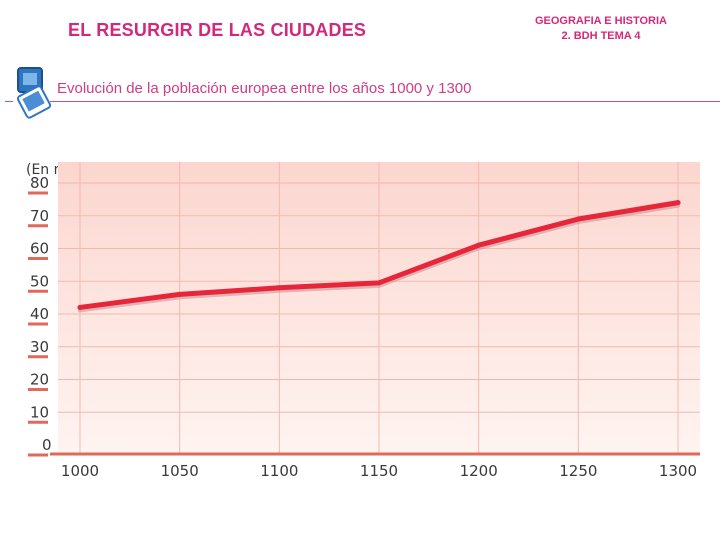 The image size is (728, 546). Describe the element at coordinates (47, 445) in the screenshot. I see `y-tick-label: 0` at that location.